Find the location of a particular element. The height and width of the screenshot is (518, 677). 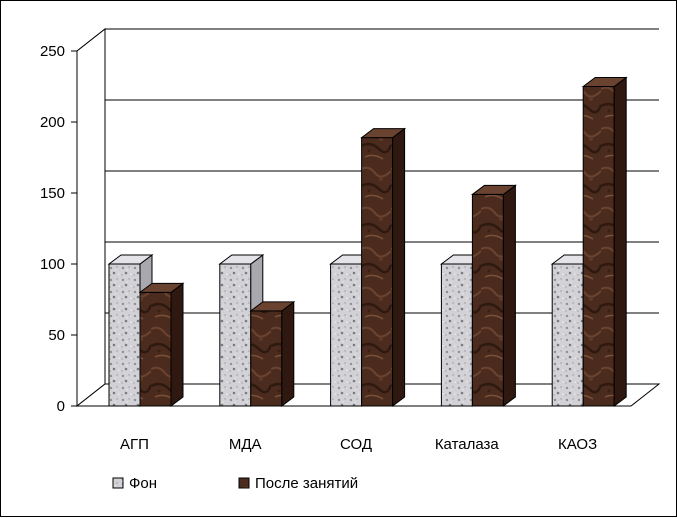

x-tick-label: СОД is located at coordinates (356, 444).